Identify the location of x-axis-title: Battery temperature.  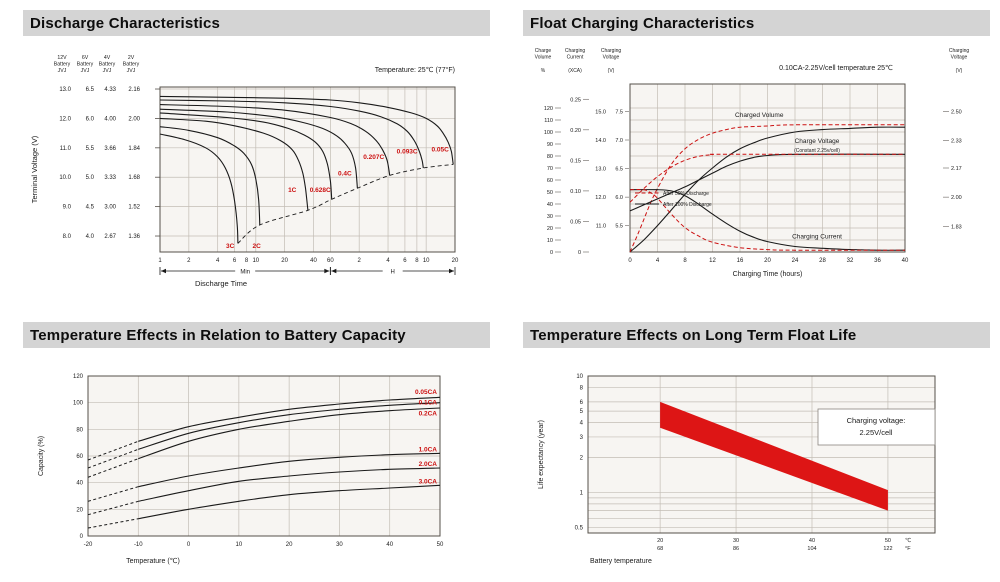
(621, 561).